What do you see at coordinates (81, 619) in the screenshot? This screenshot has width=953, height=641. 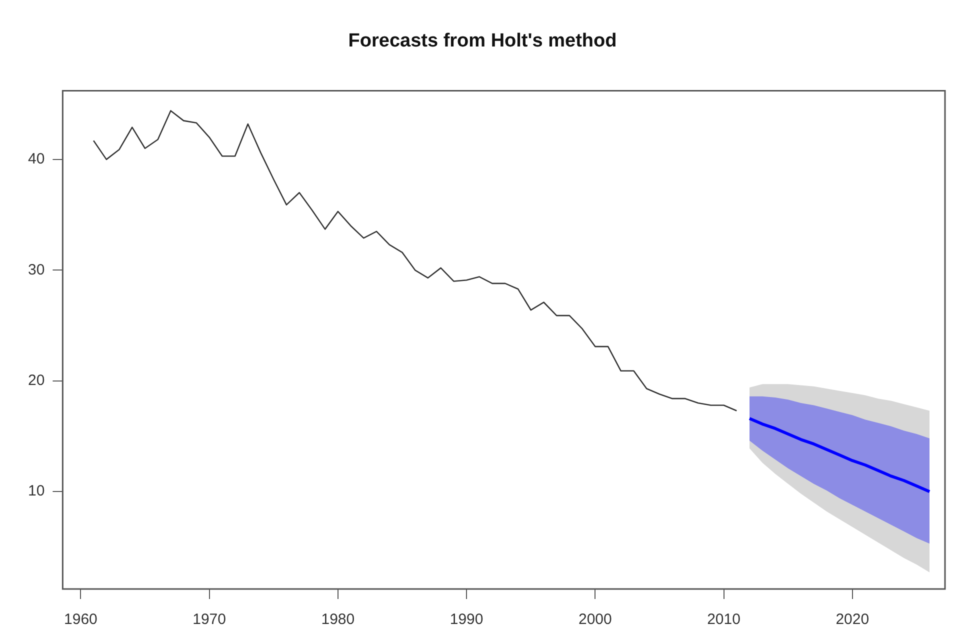 I see `x-tick-label: 1960` at bounding box center [81, 619].